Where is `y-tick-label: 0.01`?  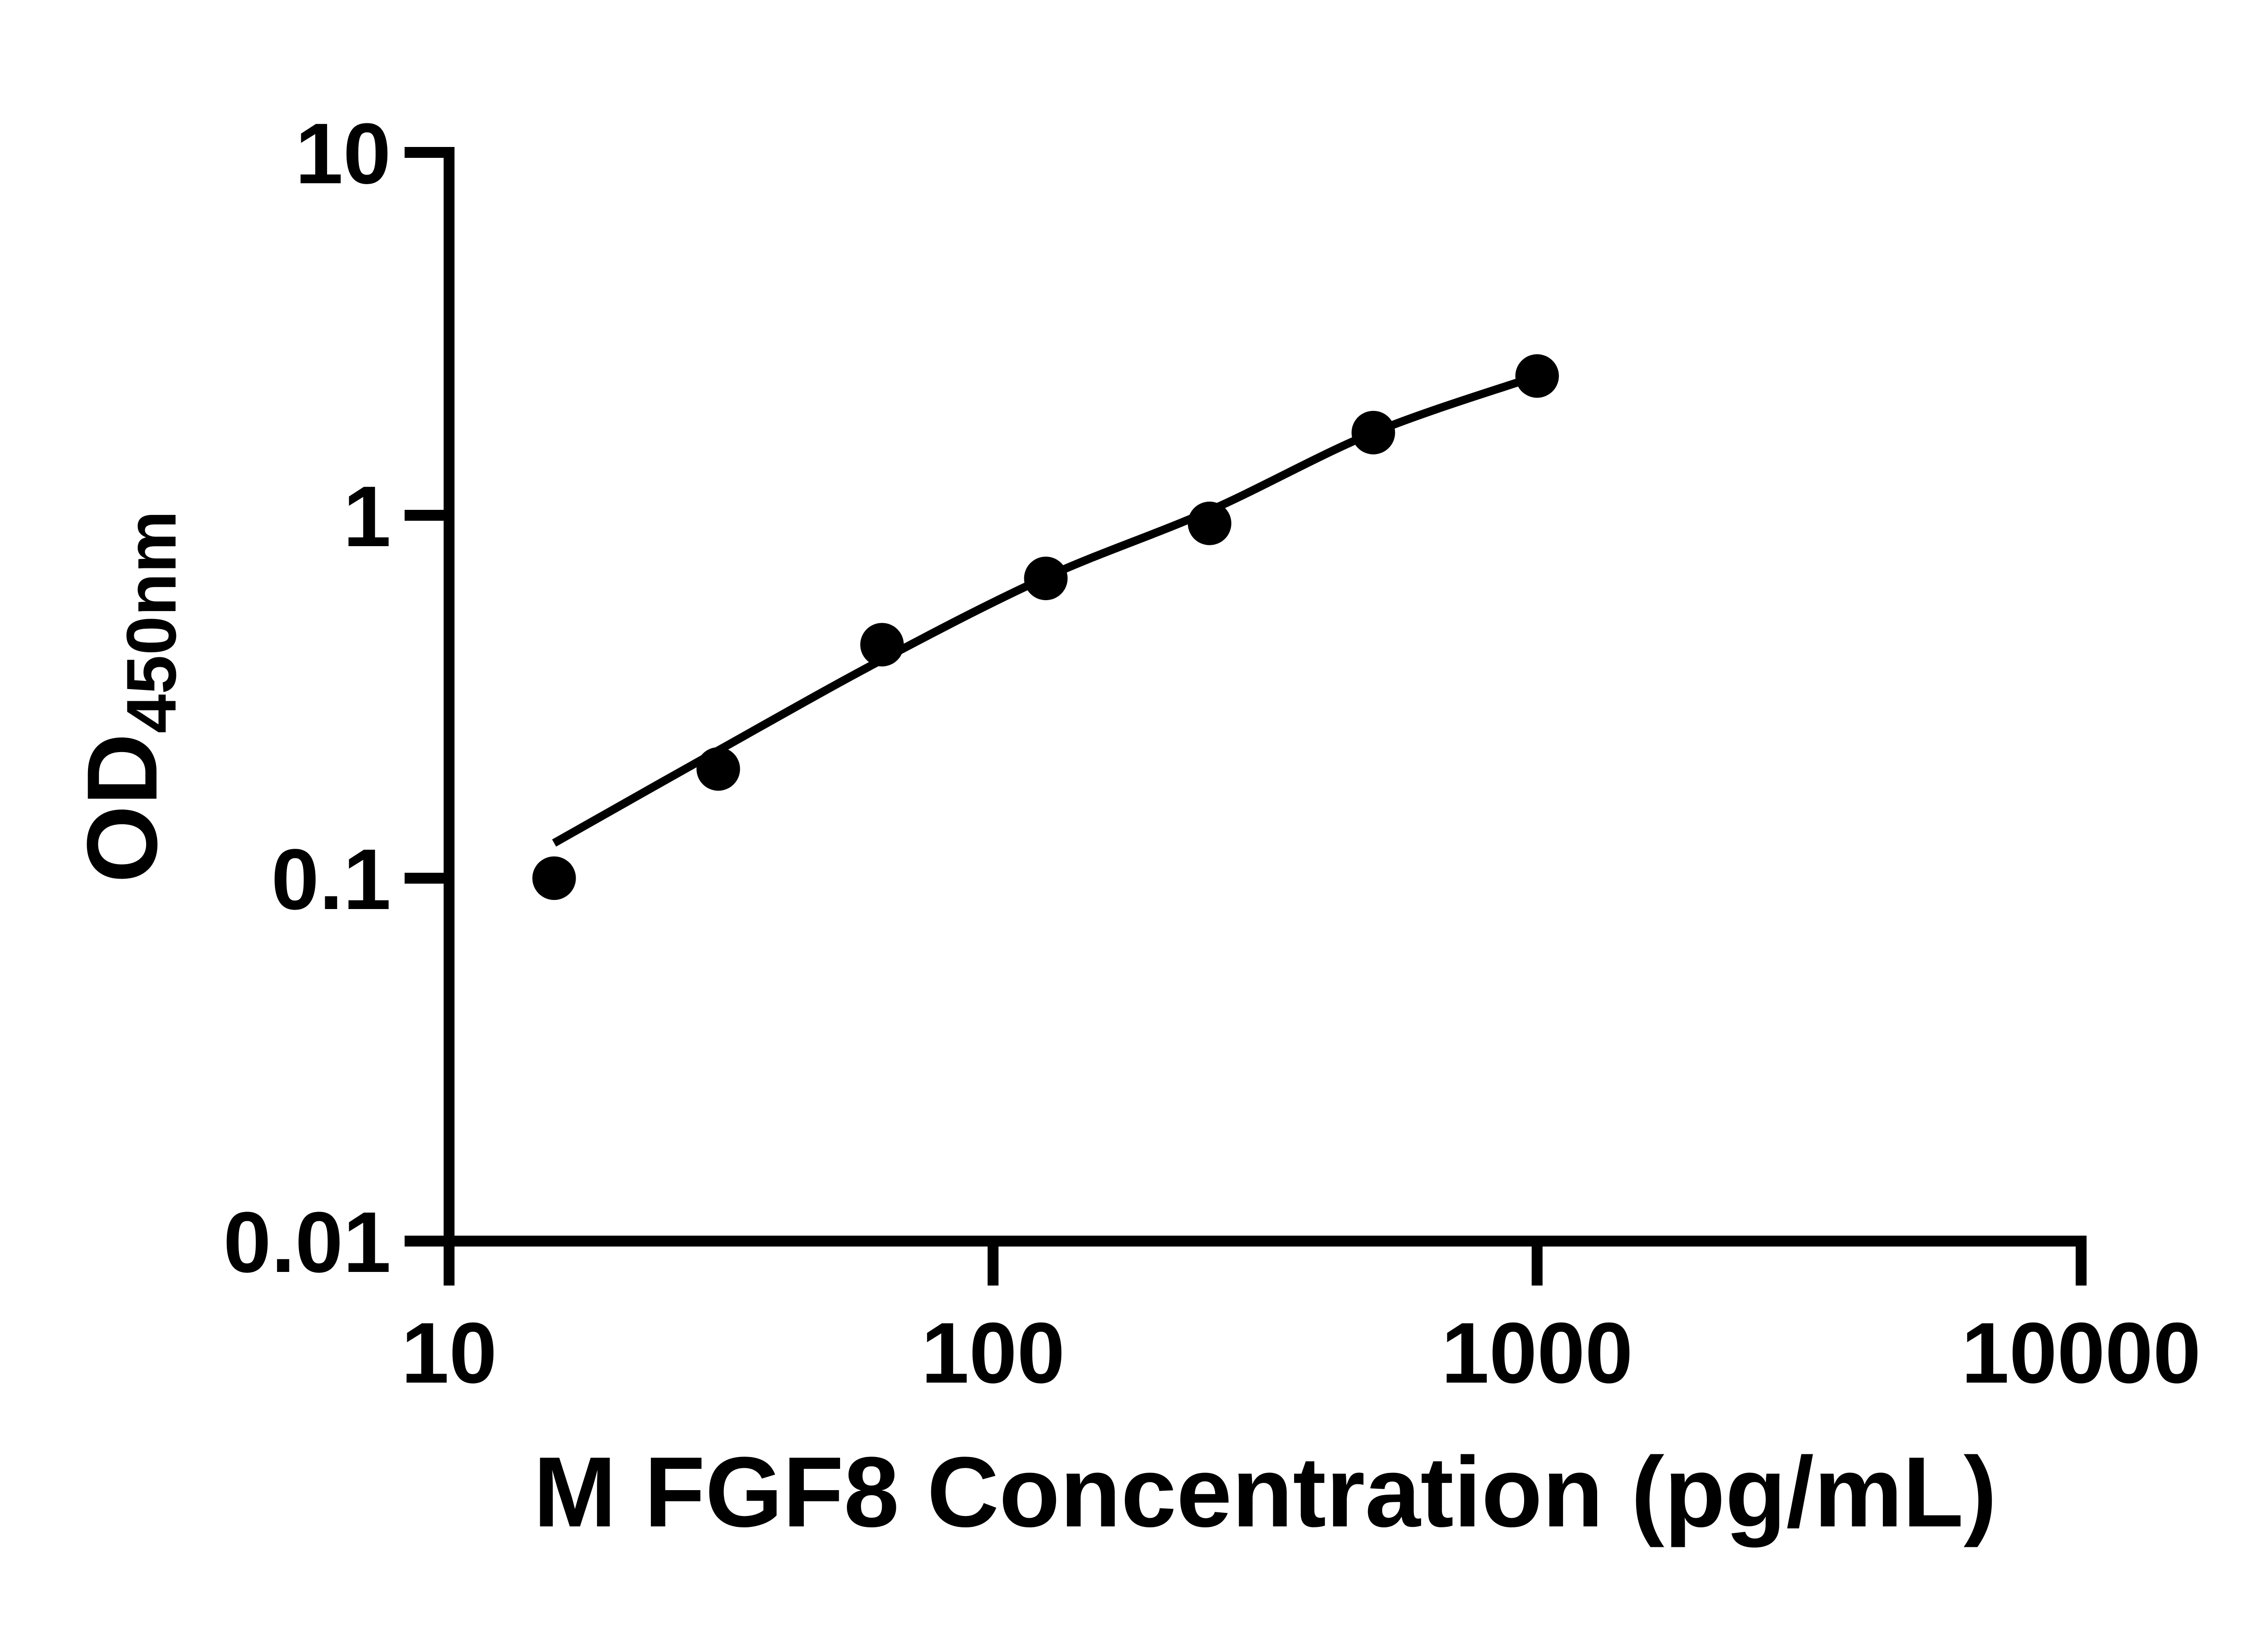
y-tick-label: 0.01 is located at coordinates (307, 1242).